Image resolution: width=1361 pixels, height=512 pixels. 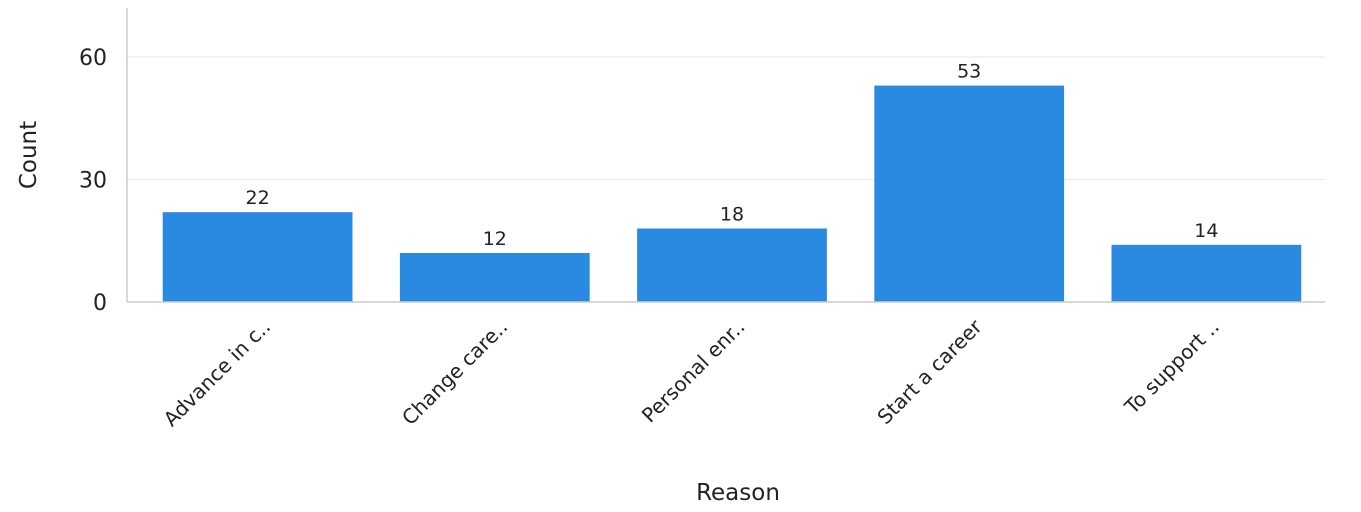 What do you see at coordinates (732, 215) in the screenshot?
I see `data-label: 18` at bounding box center [732, 215].